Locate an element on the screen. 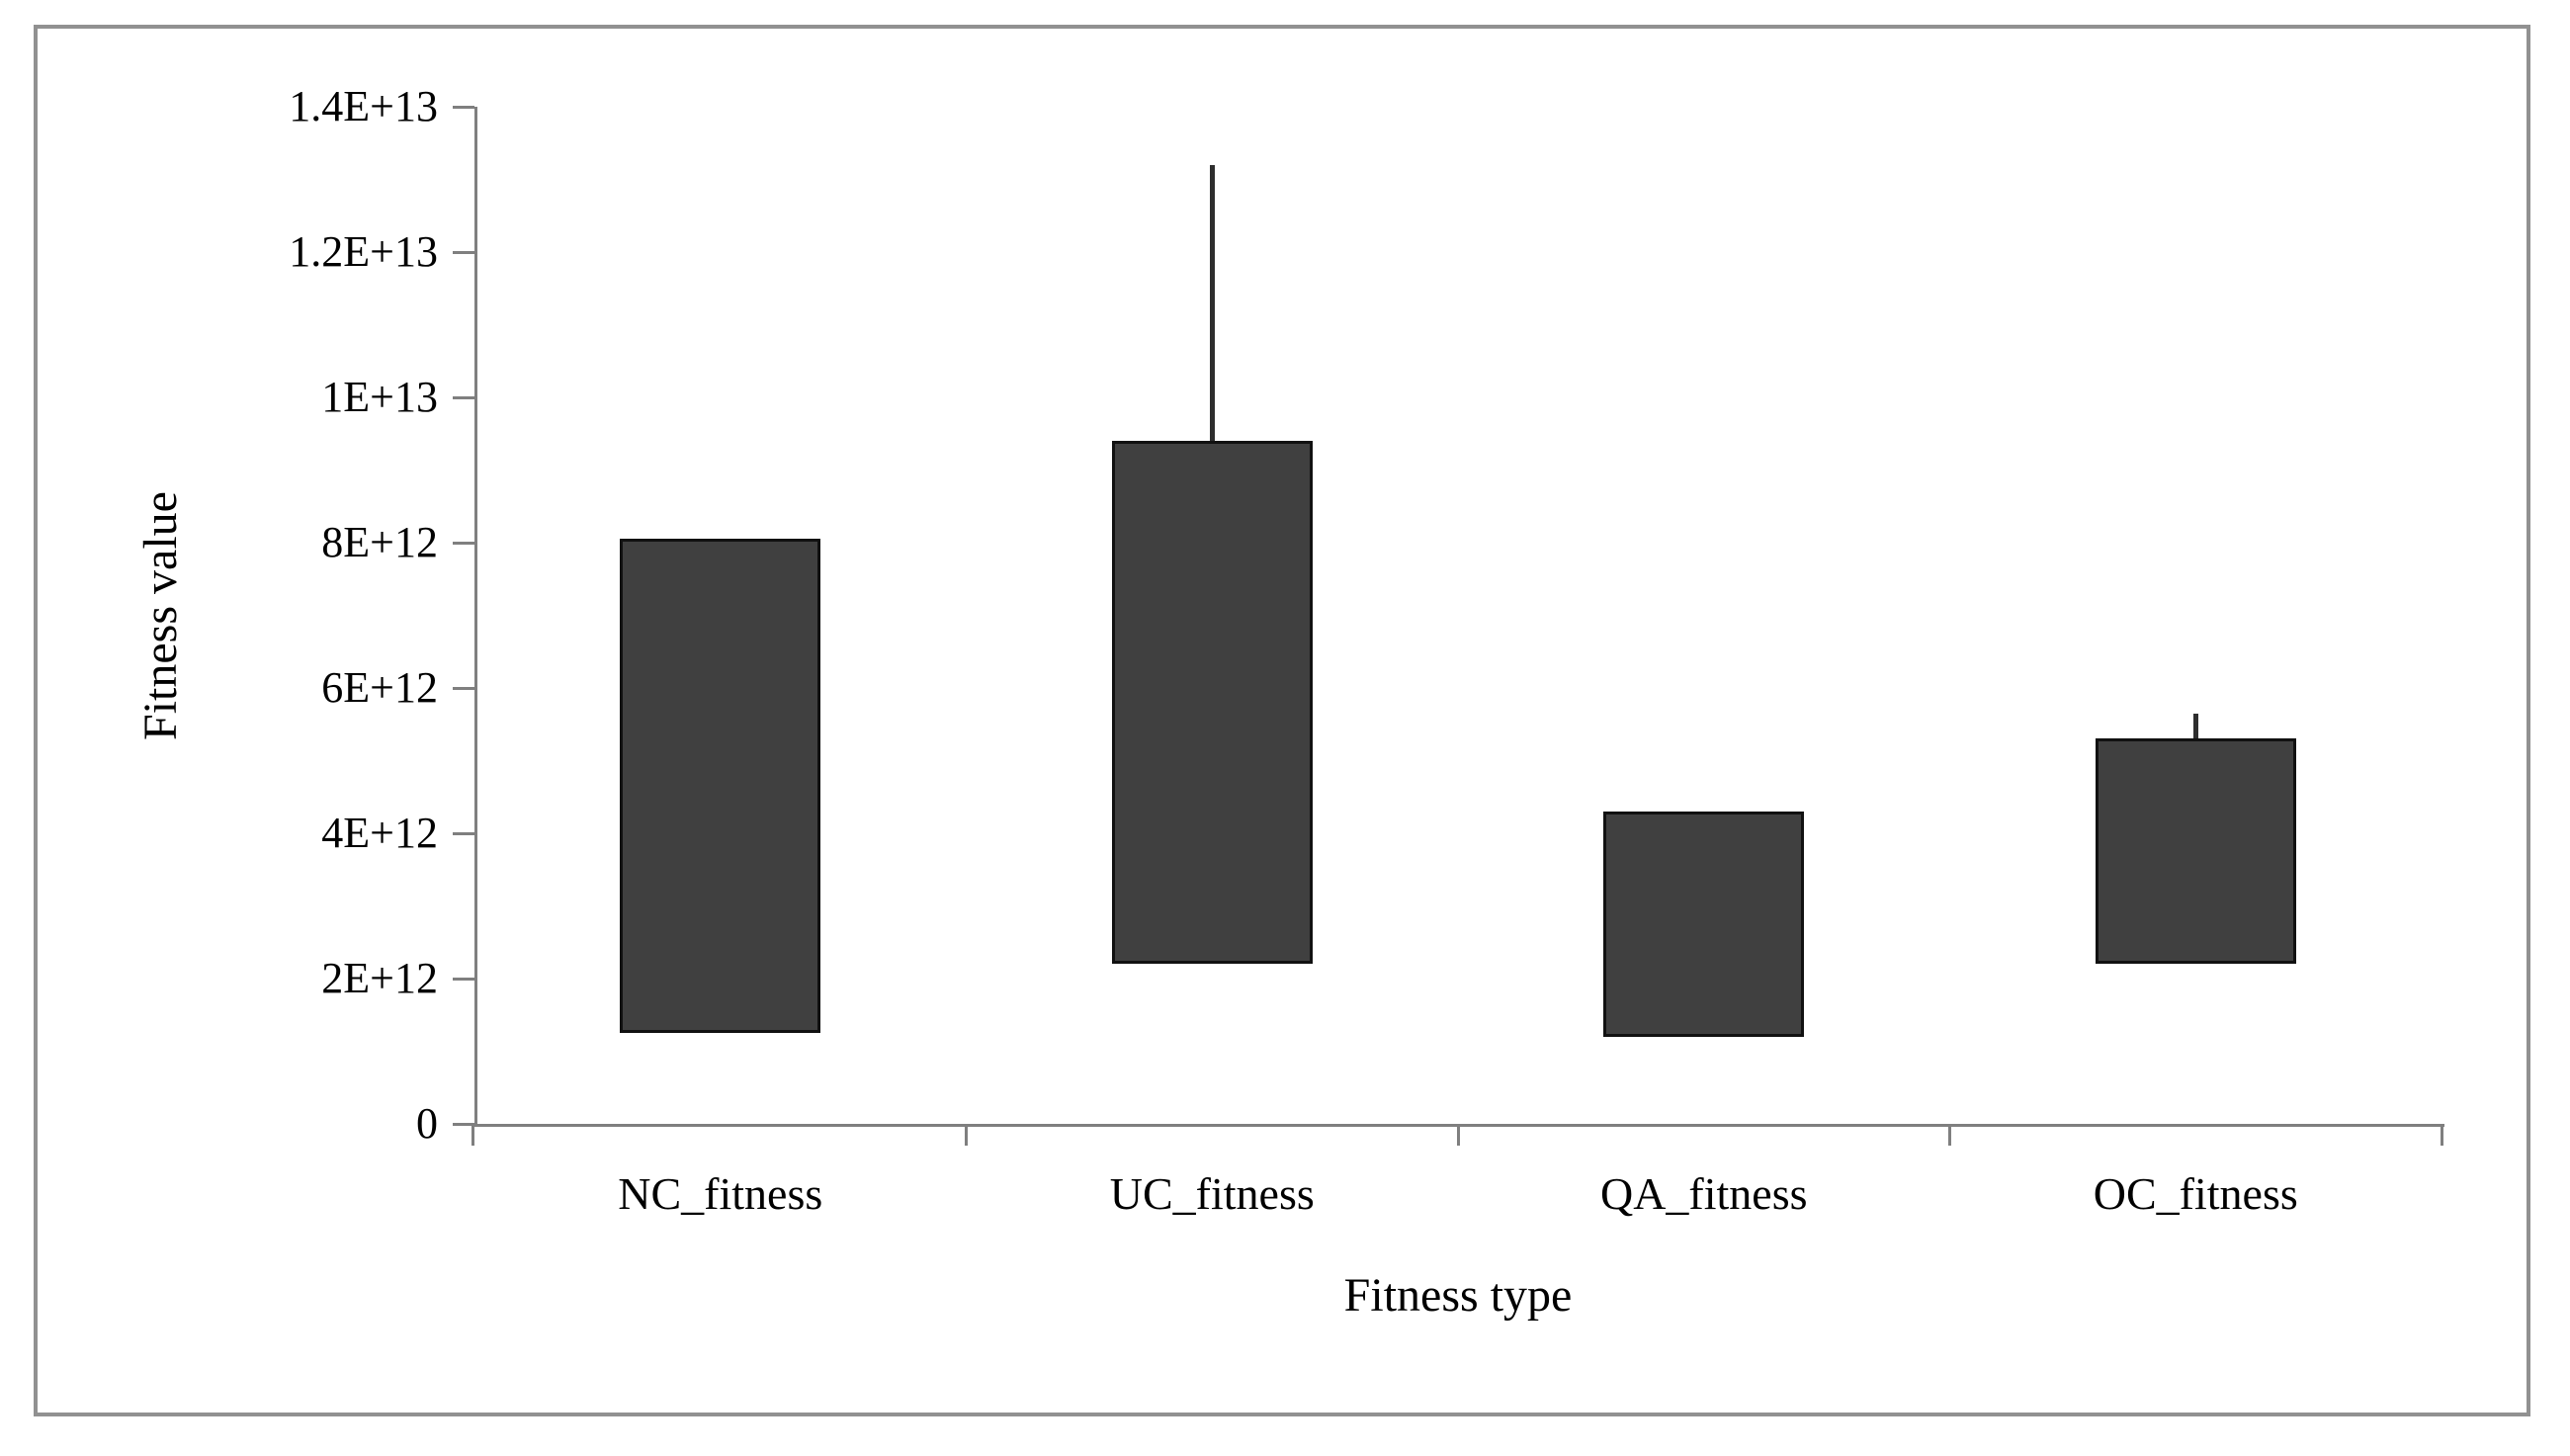 This screenshot has height=1456, width=2570. x-category-label-oc-fitness: OC_fitness is located at coordinates (2195, 1193).